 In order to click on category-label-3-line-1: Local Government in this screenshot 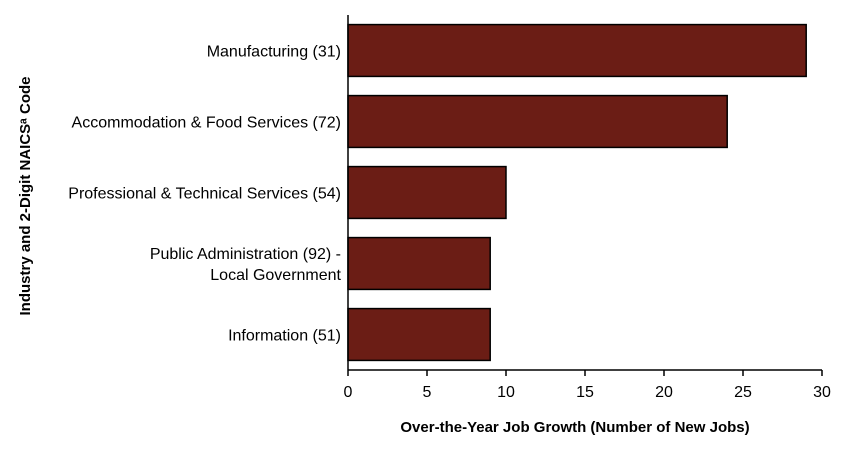, I will do `click(275, 275)`.